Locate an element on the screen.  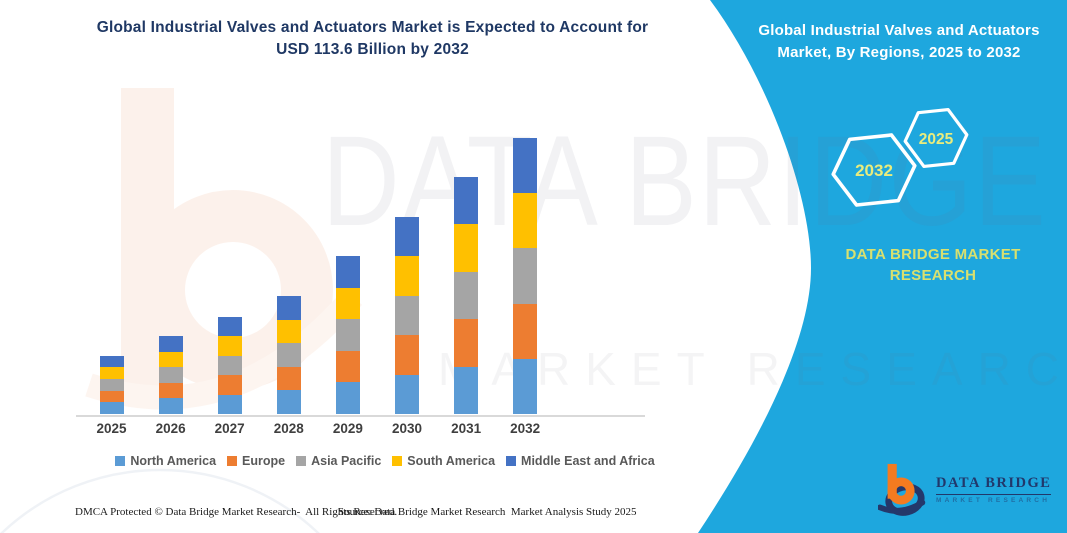
stacked-bar-2025 is located at coordinates (111, 384).